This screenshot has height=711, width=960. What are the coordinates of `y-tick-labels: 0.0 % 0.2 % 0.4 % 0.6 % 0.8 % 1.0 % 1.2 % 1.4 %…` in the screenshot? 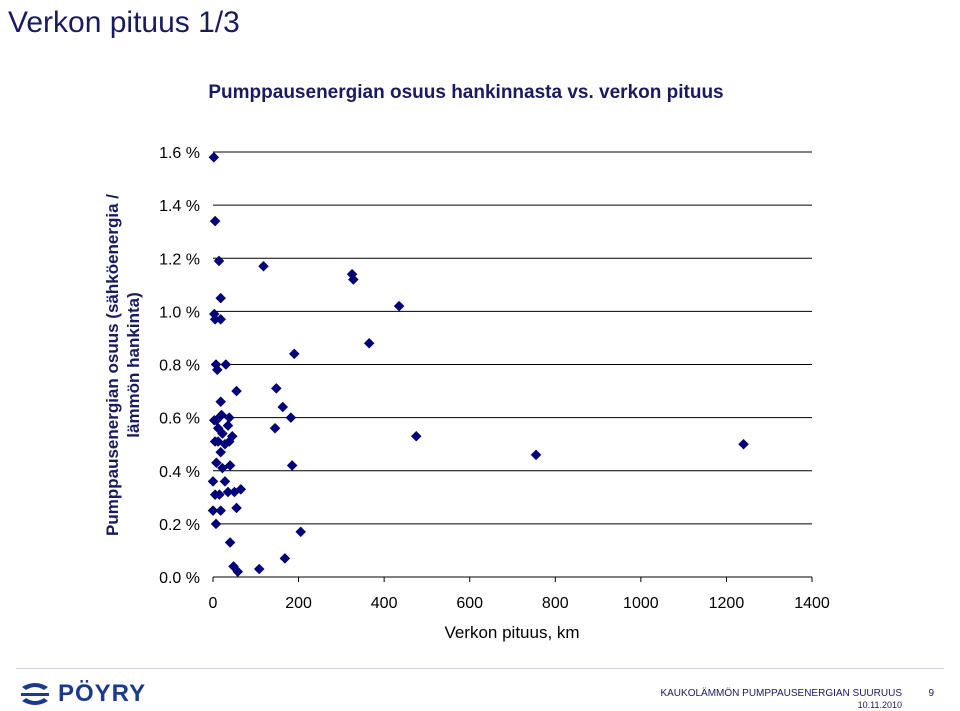 It's located at (179, 366).